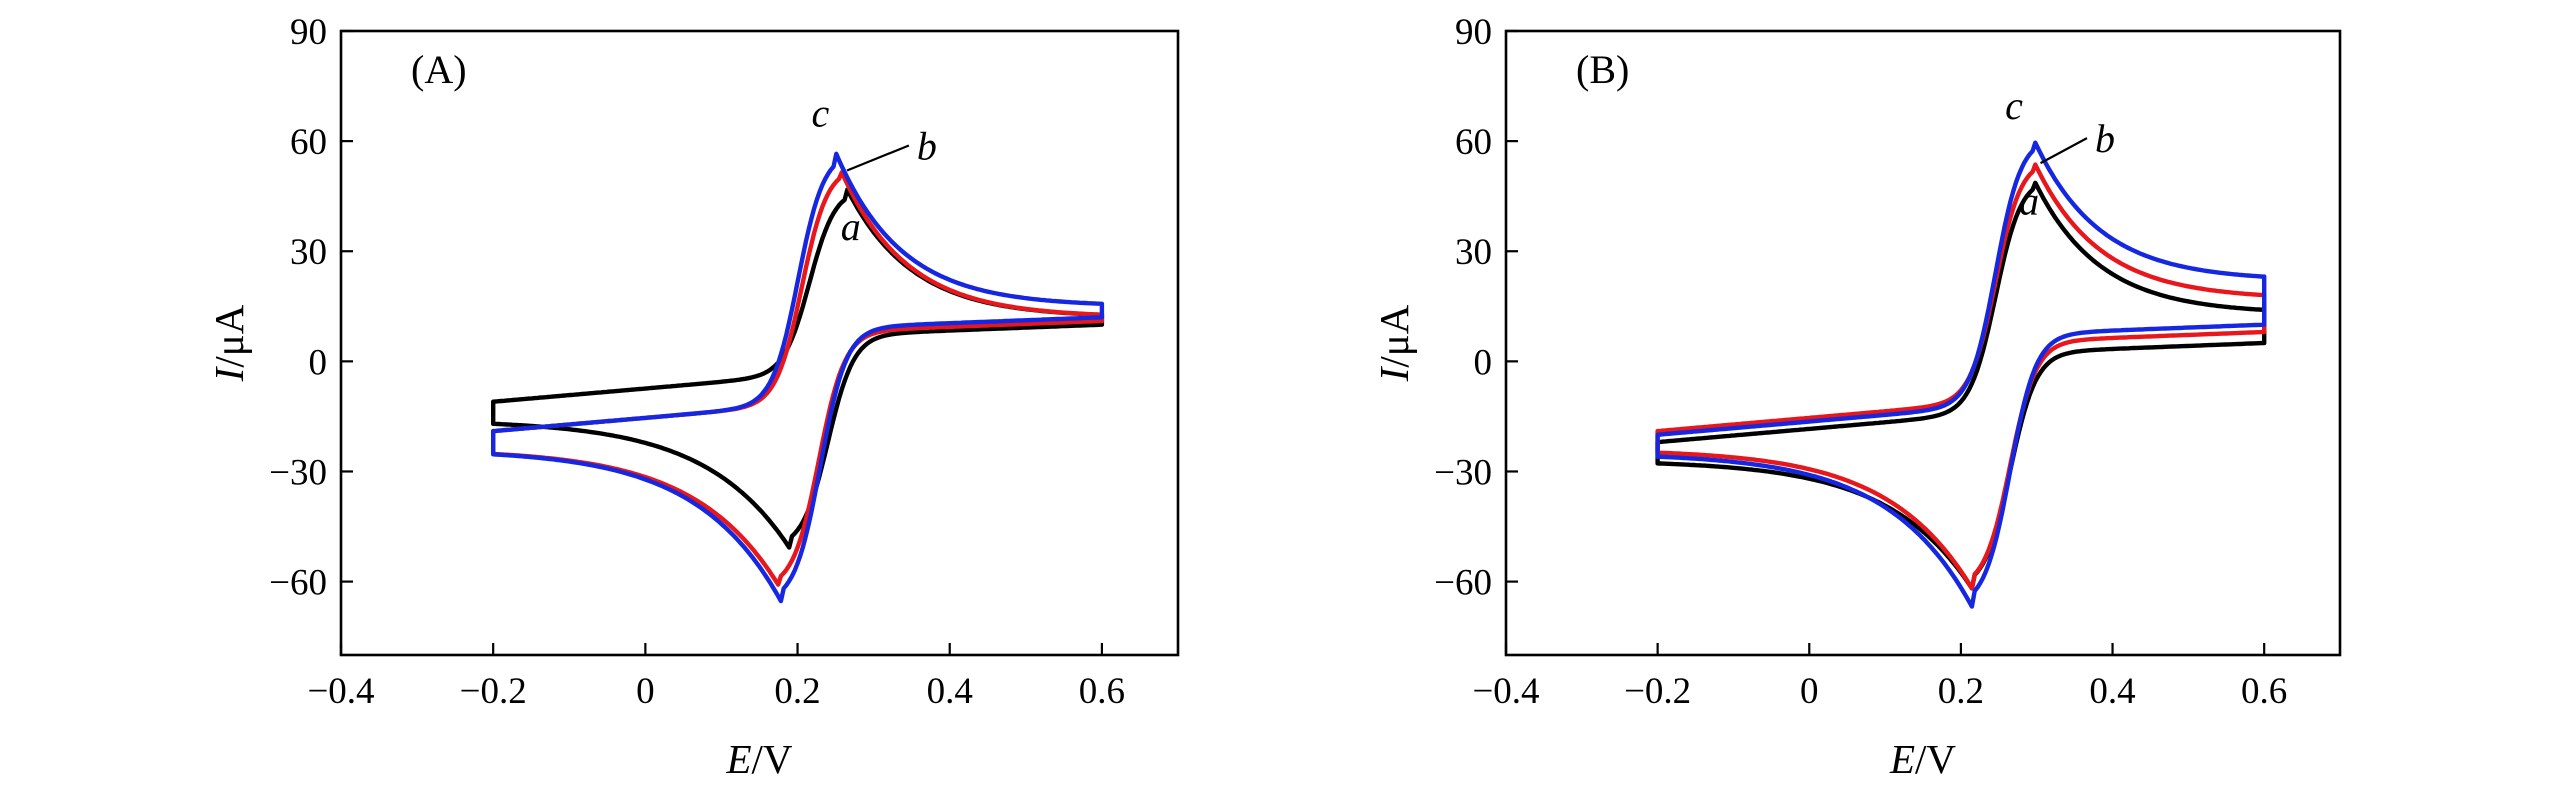 The height and width of the screenshot is (787, 2567). I want to click on panel-label: (B), so click(1602, 69).